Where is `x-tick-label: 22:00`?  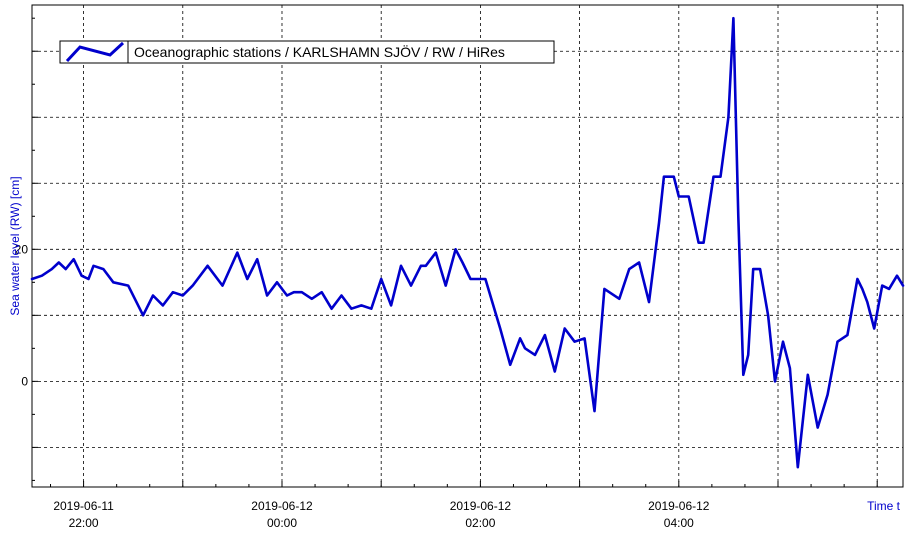
x-tick-label: 22:00 is located at coordinates (84, 523).